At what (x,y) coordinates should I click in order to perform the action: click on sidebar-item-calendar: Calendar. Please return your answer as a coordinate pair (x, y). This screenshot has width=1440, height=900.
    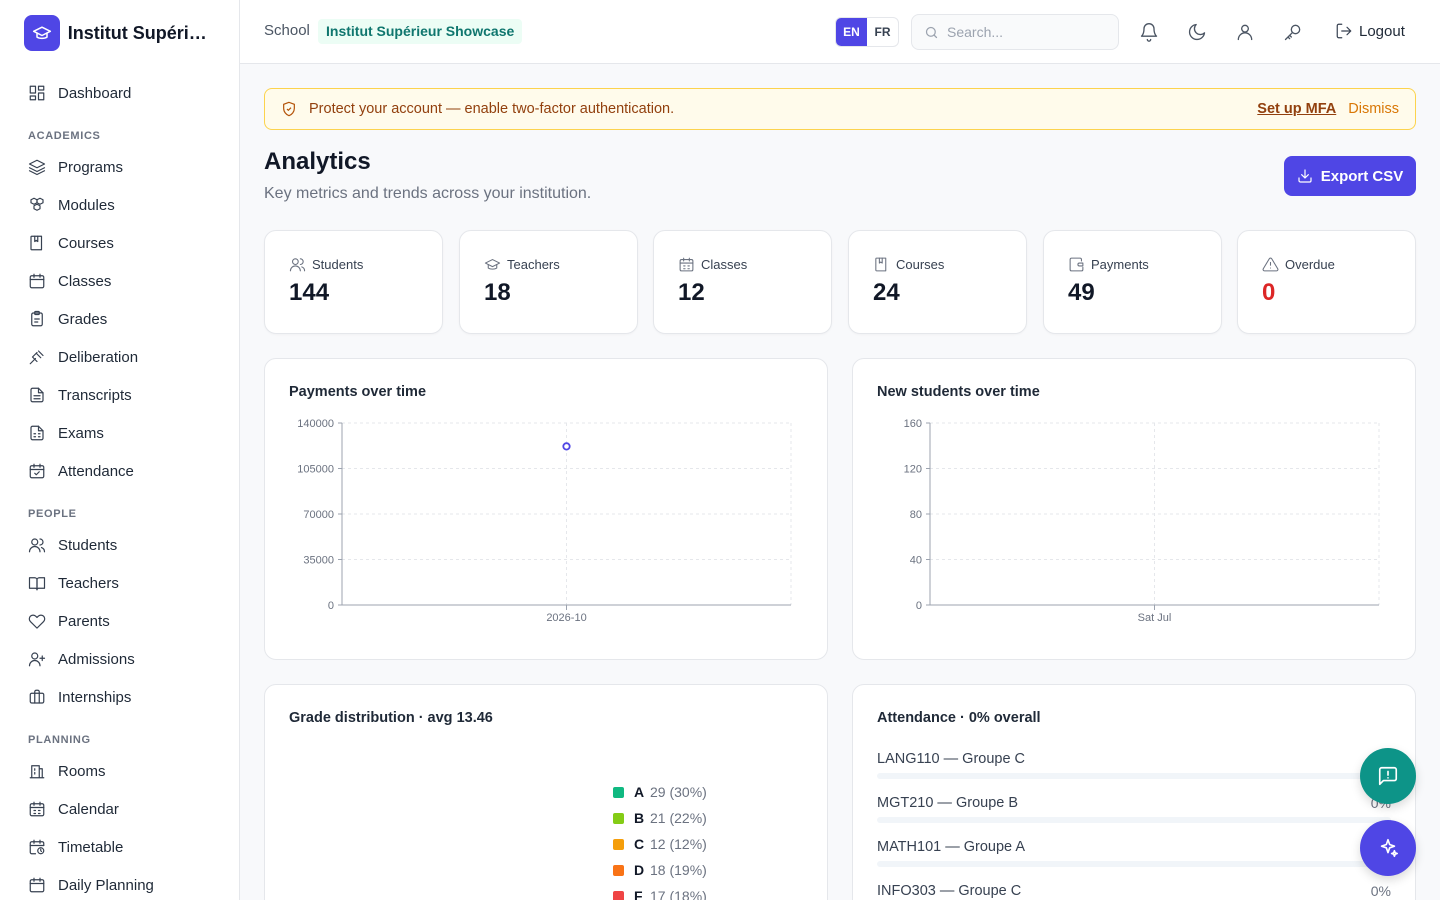
    Looking at the image, I should click on (119, 809).